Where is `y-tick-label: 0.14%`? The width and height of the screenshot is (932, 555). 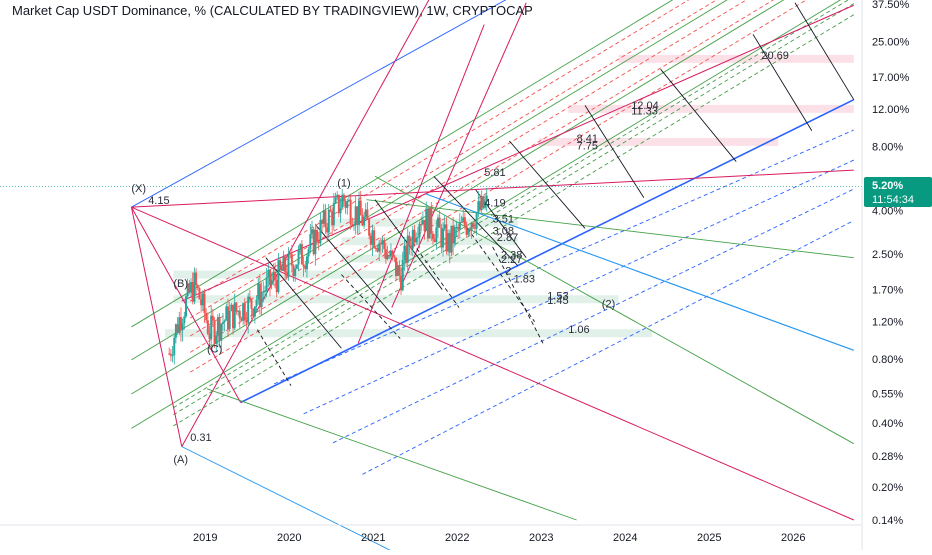
y-tick-label: 0.14% is located at coordinates (887, 521).